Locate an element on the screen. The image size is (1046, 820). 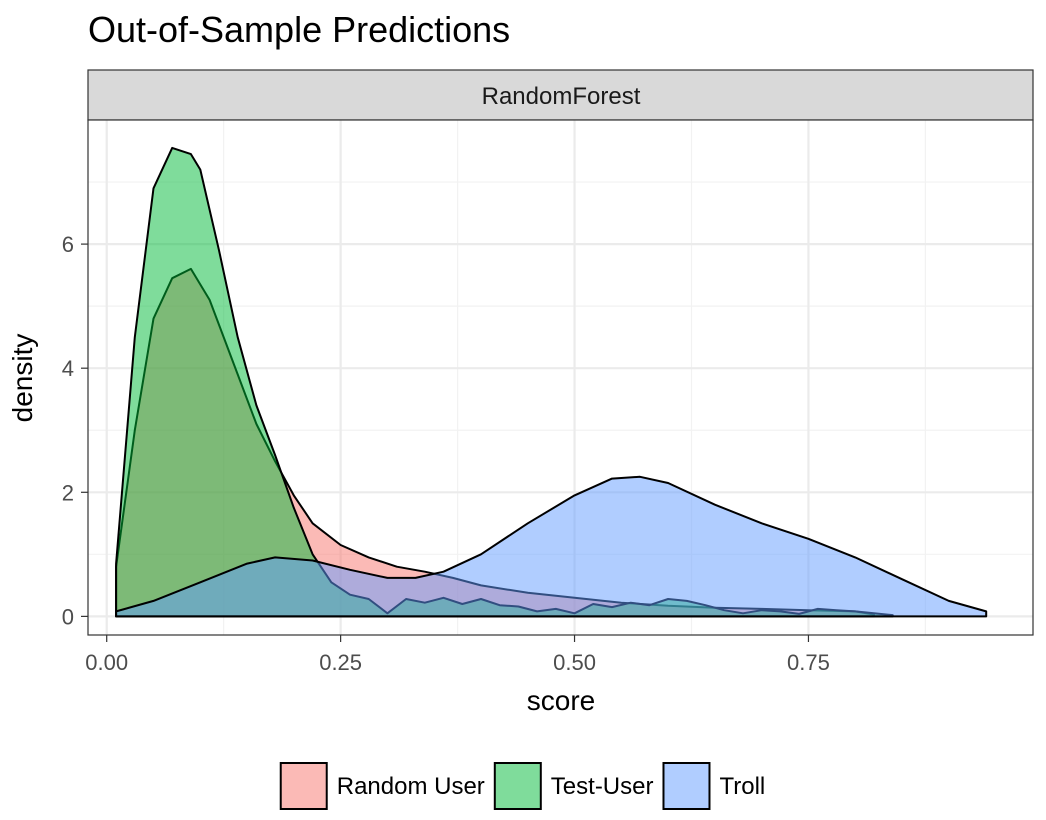
legend-label-test-user: Test-User is located at coordinates (602, 786).